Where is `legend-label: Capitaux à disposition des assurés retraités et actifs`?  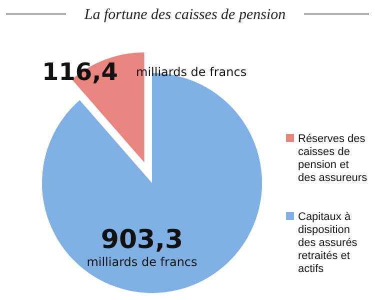
legend-label: Capitaux à disposition des assurés retraités et actifs is located at coordinates (328, 243).